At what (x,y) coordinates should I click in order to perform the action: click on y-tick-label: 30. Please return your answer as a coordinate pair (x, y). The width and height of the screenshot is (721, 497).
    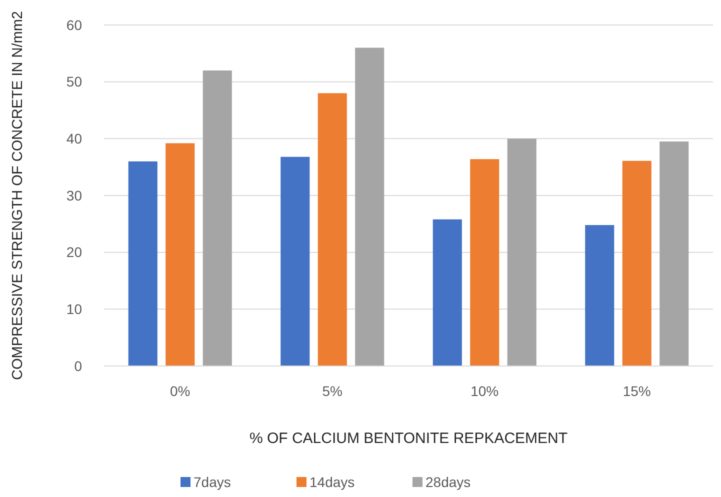
    Looking at the image, I should click on (74, 195).